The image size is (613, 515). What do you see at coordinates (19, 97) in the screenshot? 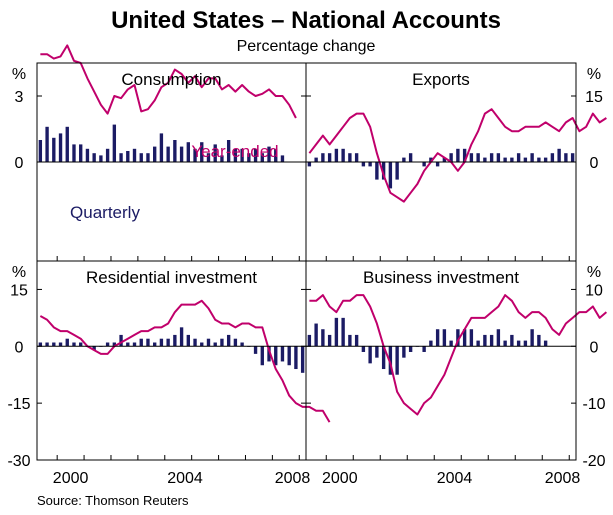
I see `y-tick-label: 3` at bounding box center [19, 97].